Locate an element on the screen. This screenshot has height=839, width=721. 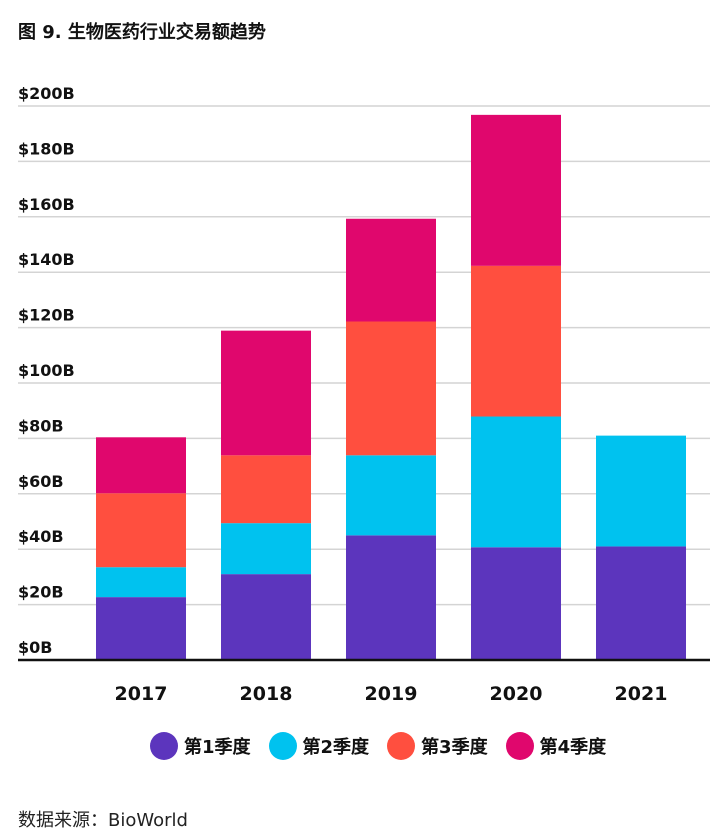
legend-label: 第4季度 is located at coordinates (573, 747).